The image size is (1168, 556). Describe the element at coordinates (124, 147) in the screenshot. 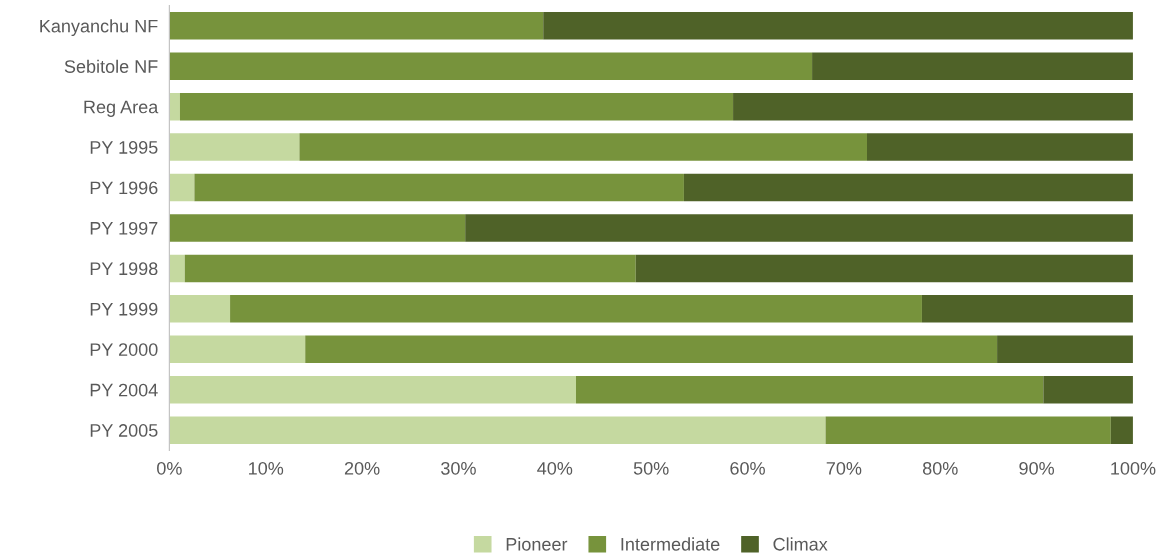

I see `y-tick-label: PY 1995` at that location.